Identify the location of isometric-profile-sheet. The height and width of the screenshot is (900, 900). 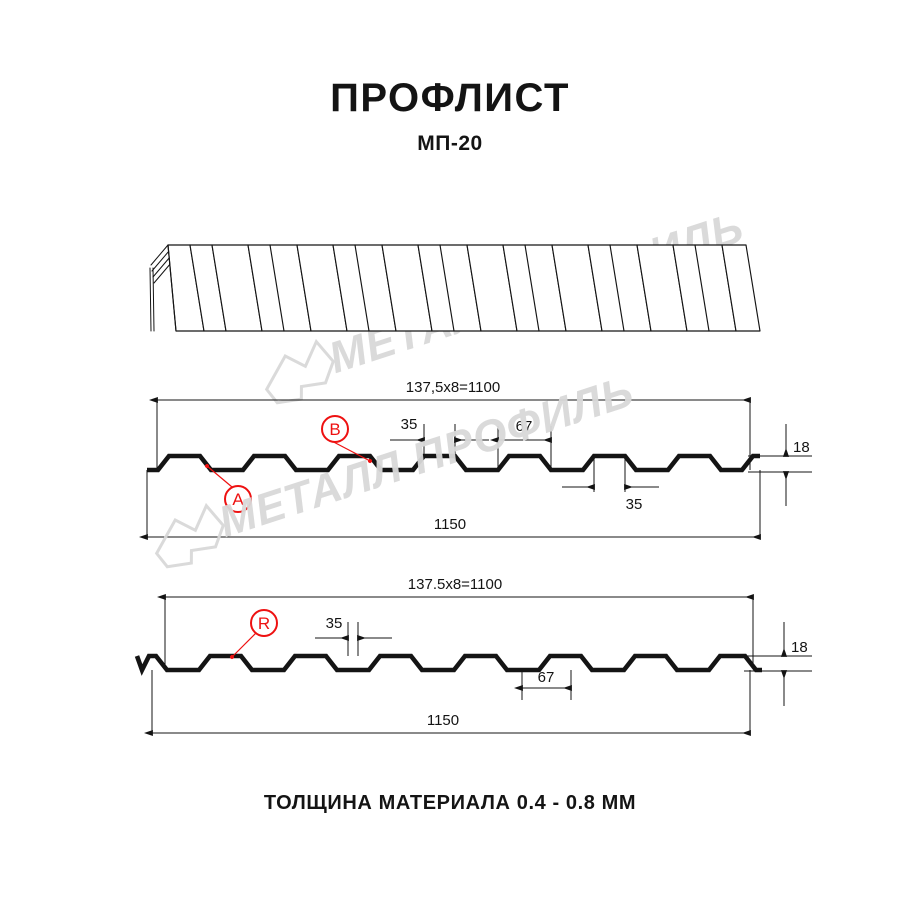
(455, 288).